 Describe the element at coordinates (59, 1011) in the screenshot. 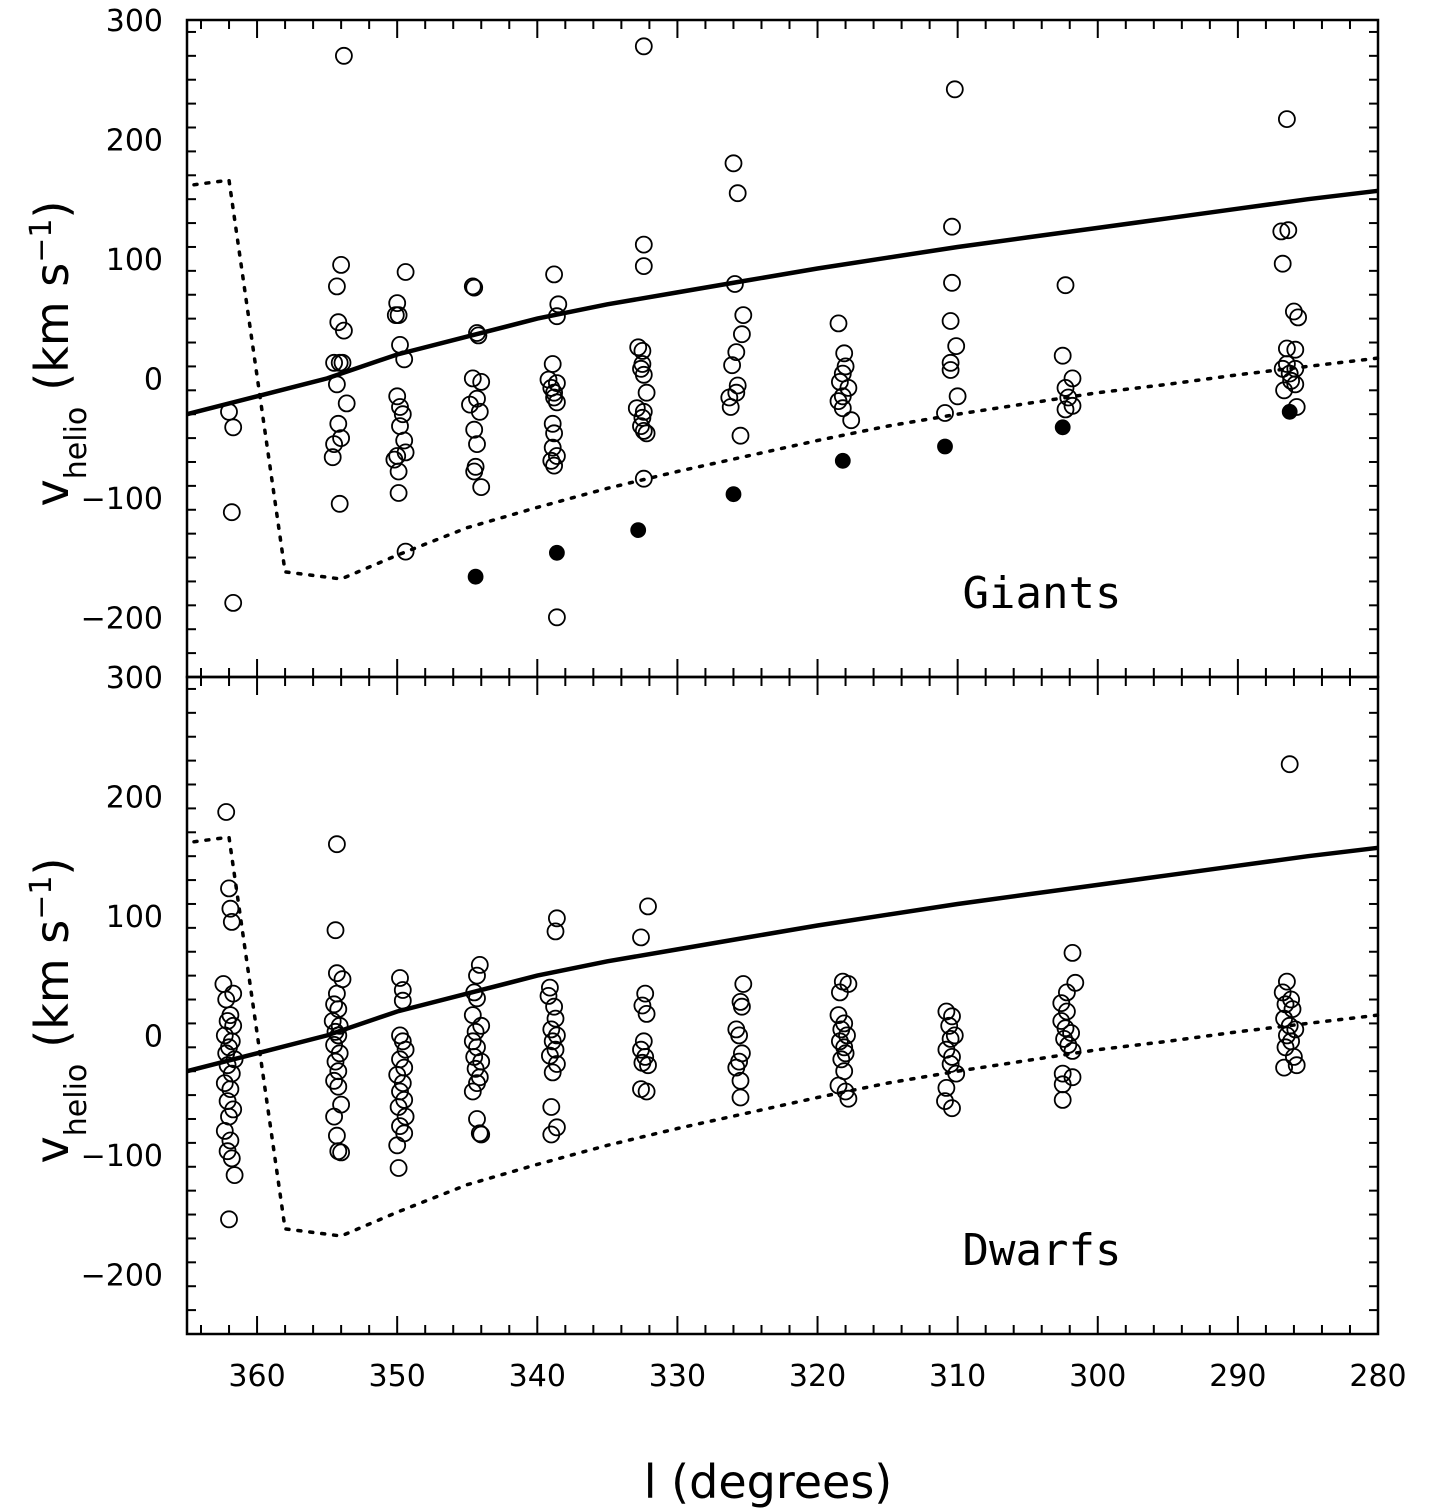

I see `y-axis-title-dwarfs: vhelio(km s−1)` at that location.